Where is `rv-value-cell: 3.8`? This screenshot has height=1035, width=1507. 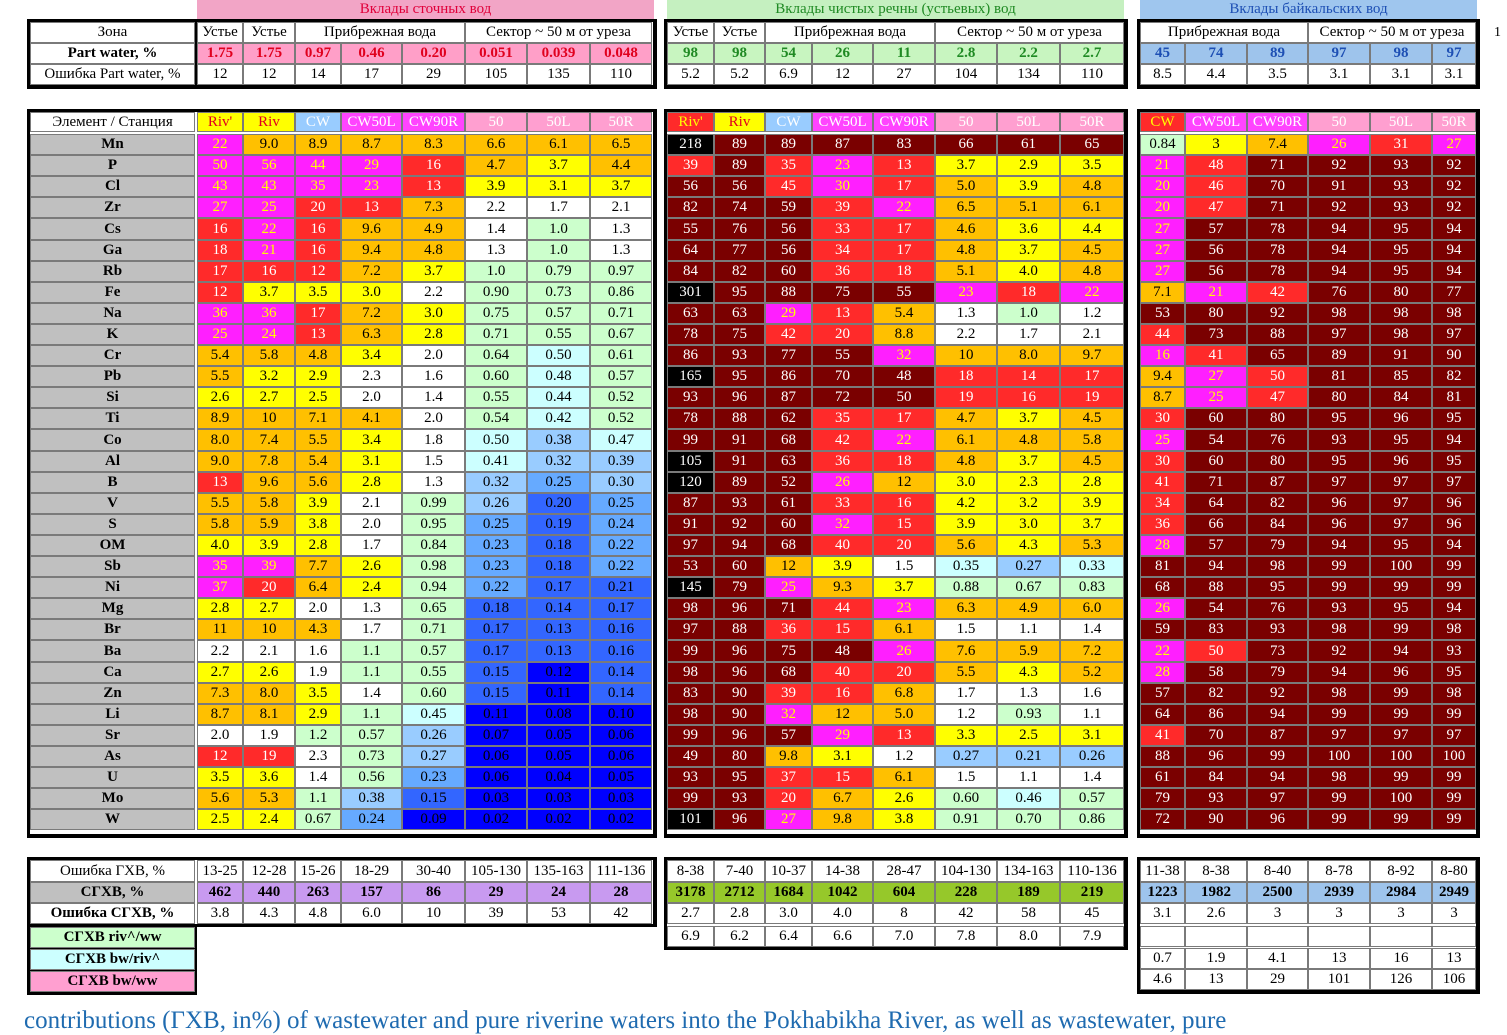 rv-value-cell: 3.8 is located at coordinates (904, 819).